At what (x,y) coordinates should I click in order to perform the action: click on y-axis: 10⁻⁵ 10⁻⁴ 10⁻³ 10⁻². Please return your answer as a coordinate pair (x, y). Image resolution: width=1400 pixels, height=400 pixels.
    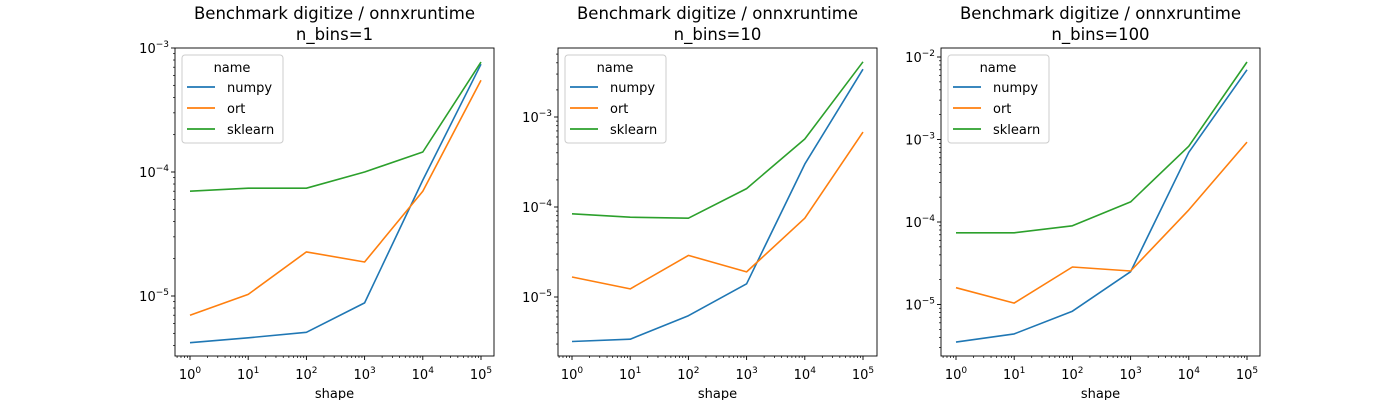
    Looking at the image, I should click on (923, 198).